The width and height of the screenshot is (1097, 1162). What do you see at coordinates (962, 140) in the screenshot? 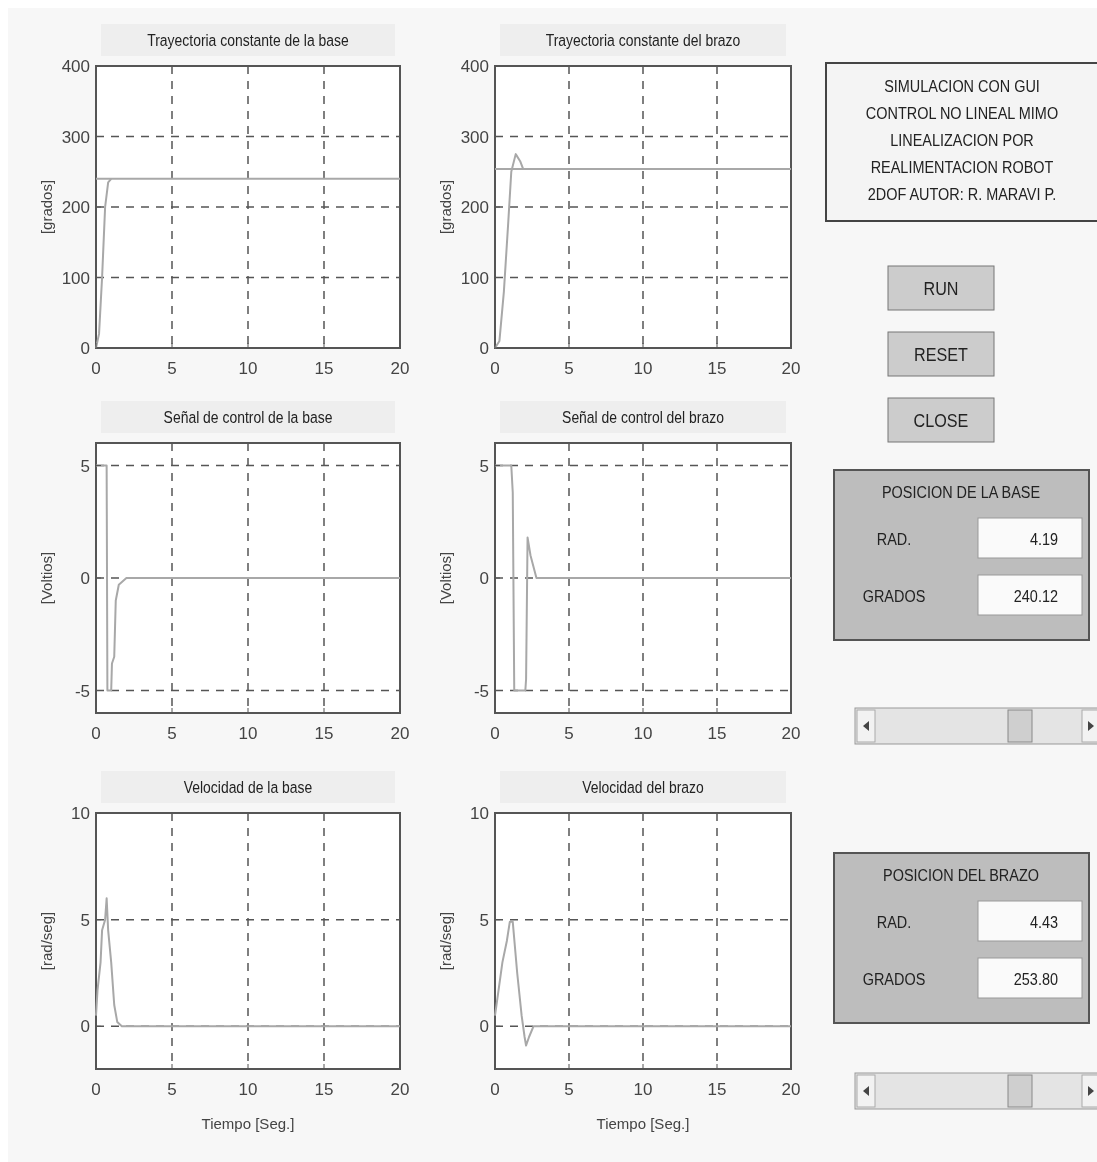
I see `text: SIMULACION CON GUI CONTROL NO LINEAL MIMO LINEALIZACION POR REALIMENTACION ROBOT 2DOF AUTOR: R. MARAVI P.` at bounding box center [962, 140].